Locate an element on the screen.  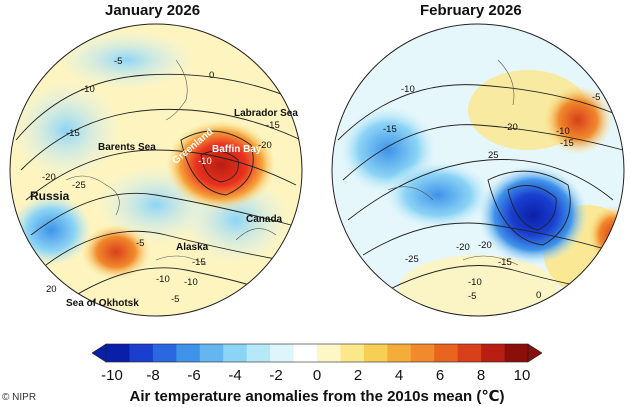
colorbar-arrow-high is located at coordinates (534, 353).